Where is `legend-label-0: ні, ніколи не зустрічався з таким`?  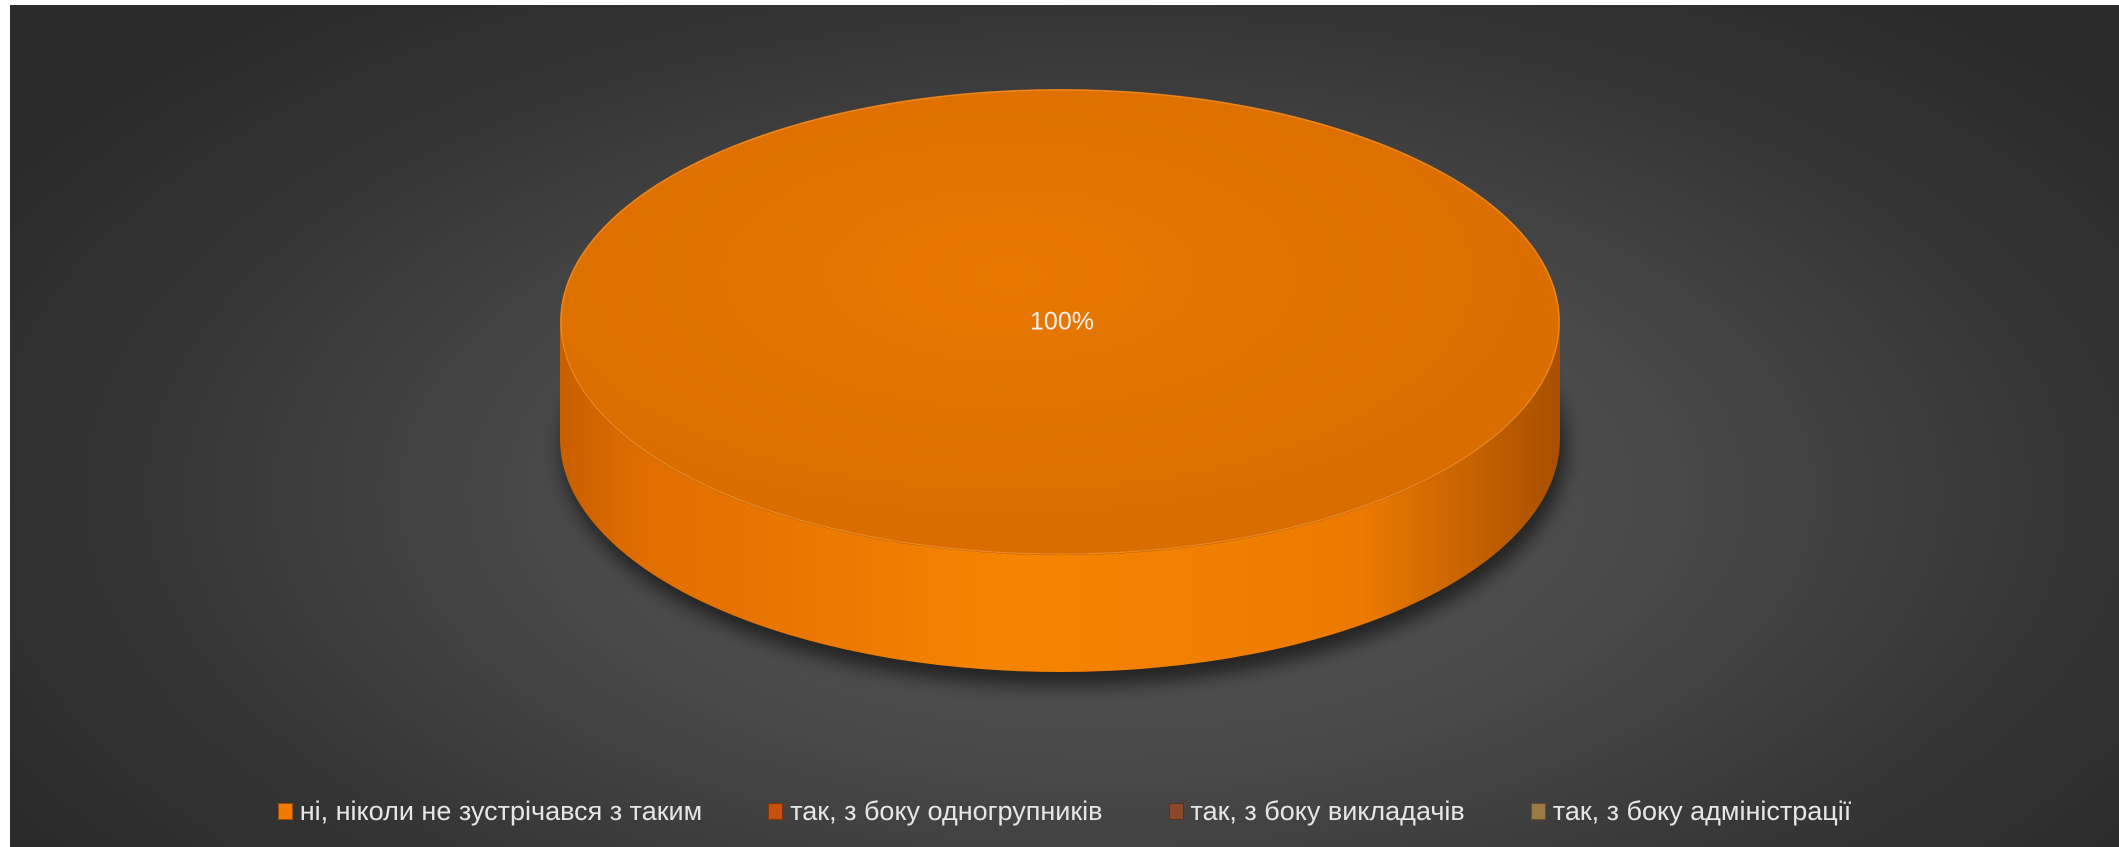
legend-label-0: ні, ніколи не зустрічався з таким is located at coordinates (501, 810).